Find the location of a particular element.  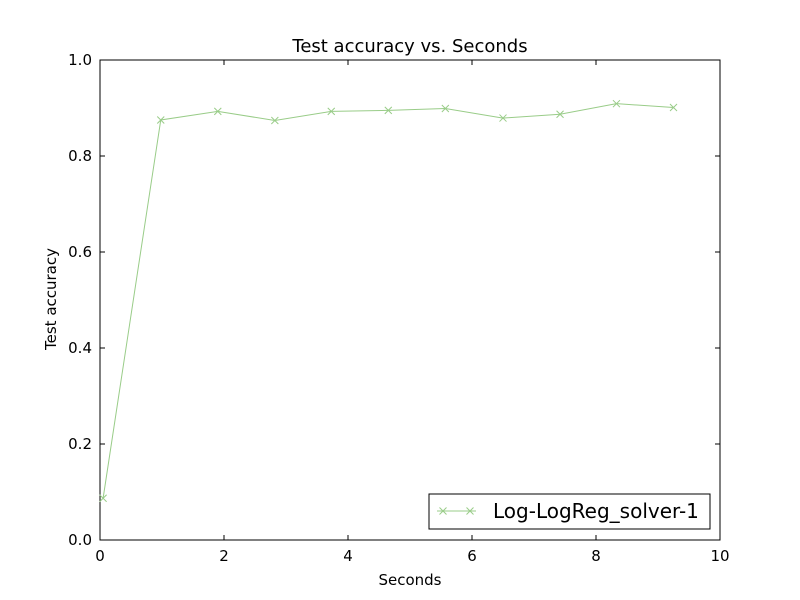

x-tick-label: 0 is located at coordinates (100, 556).